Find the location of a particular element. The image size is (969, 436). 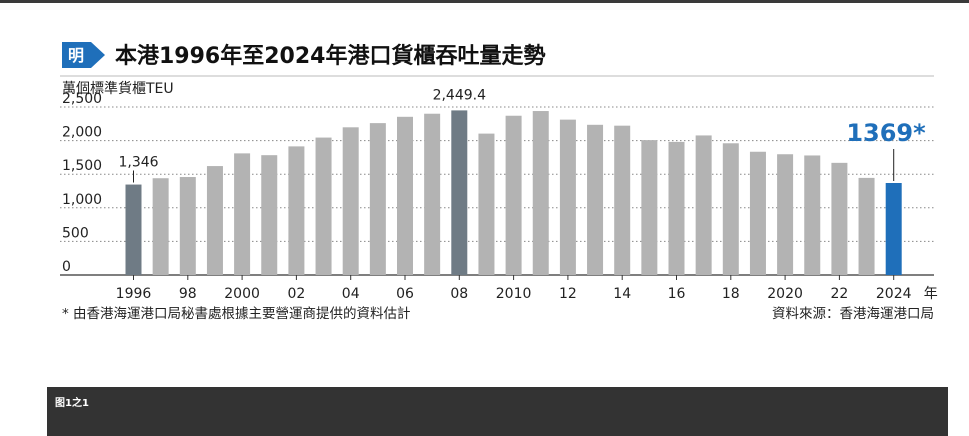

bar-2002 is located at coordinates (296, 210).